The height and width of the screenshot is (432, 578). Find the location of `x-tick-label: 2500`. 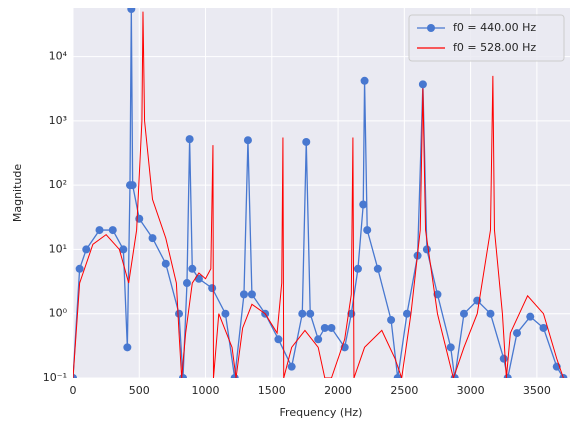

x-tick-label: 2500 is located at coordinates (404, 390).